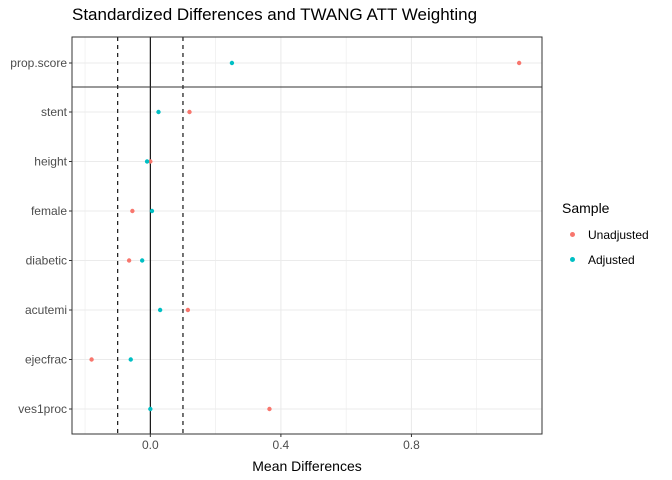 The image size is (672, 480). What do you see at coordinates (46, 360) in the screenshot?
I see `y-tick-label: ejecfrac` at bounding box center [46, 360].